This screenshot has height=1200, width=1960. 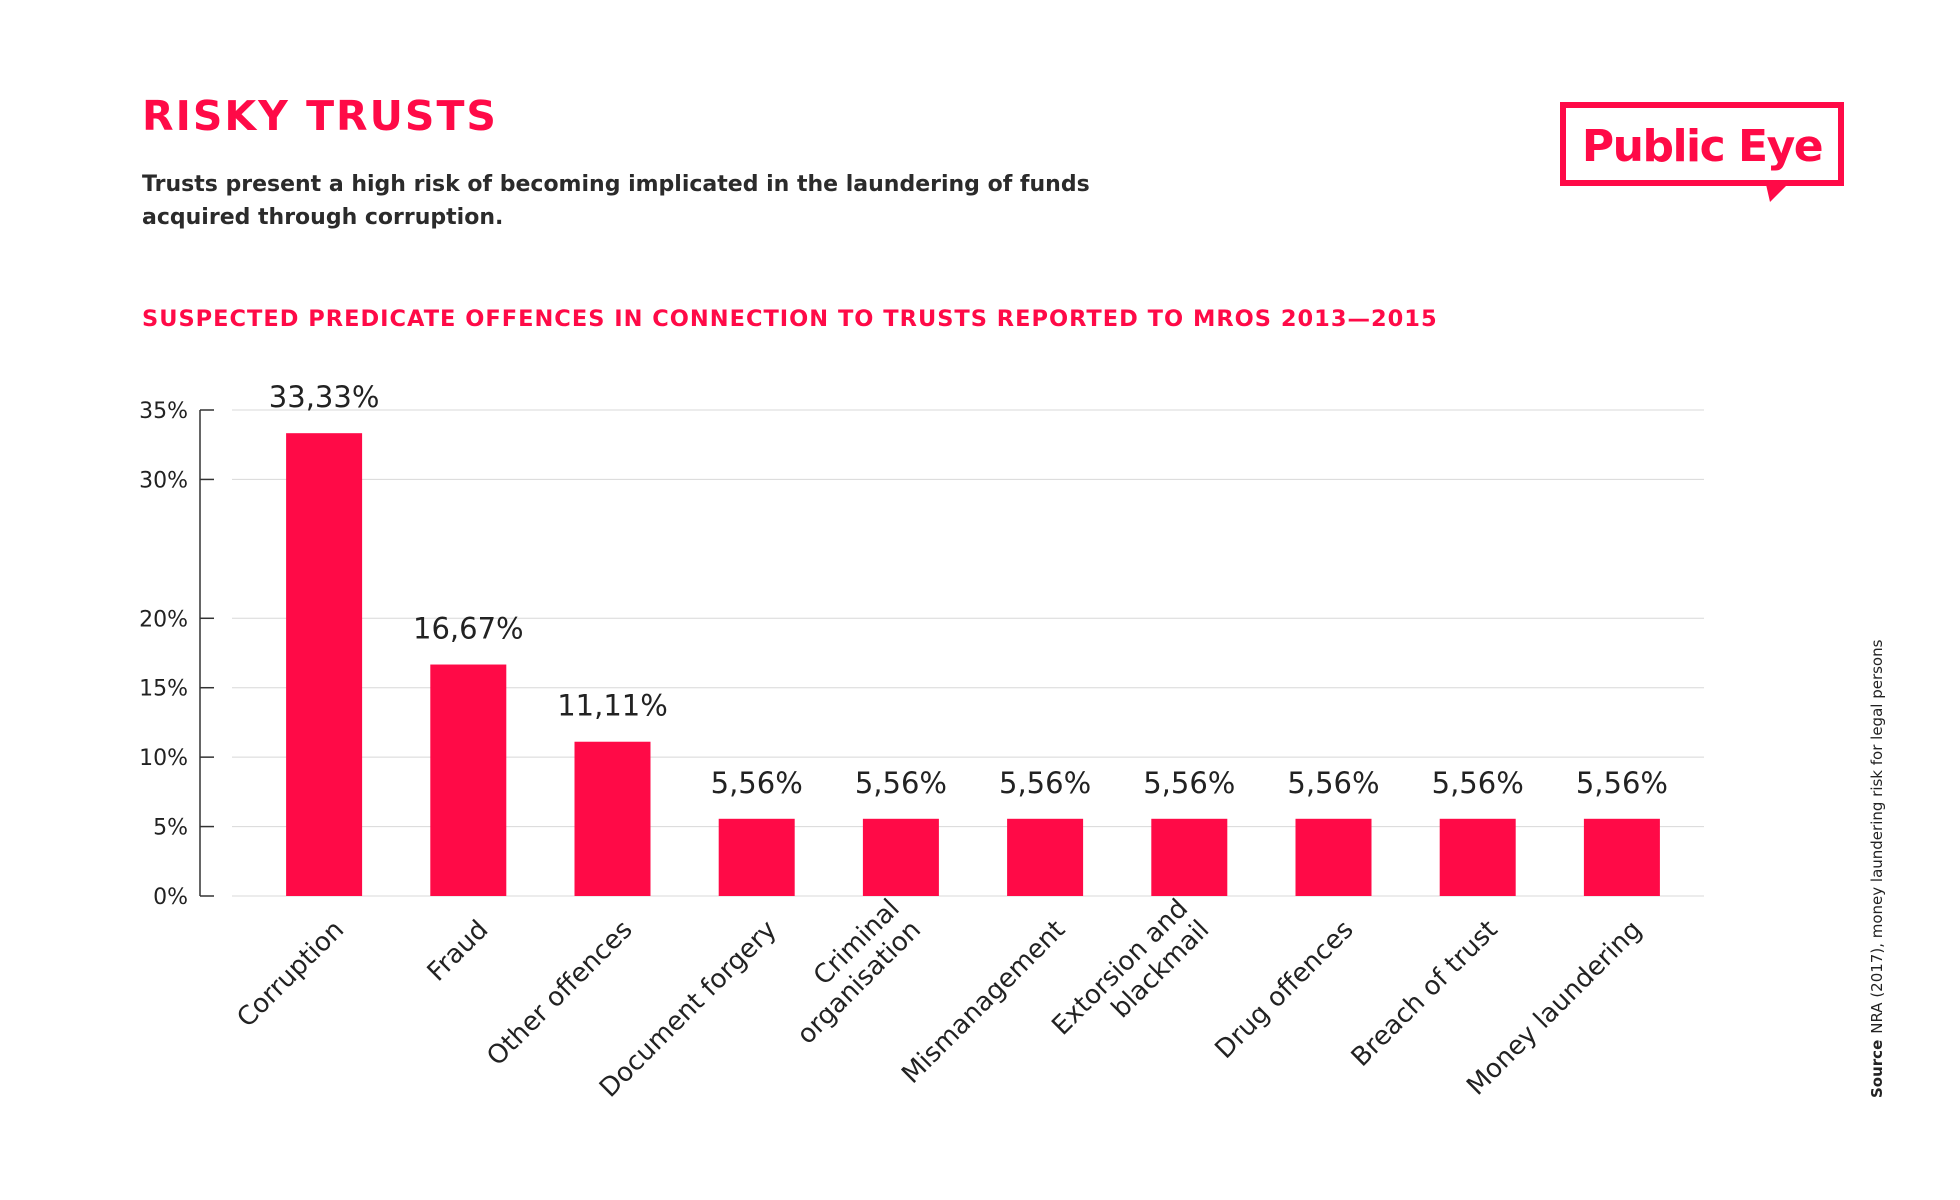 What do you see at coordinates (1778, 191) in the screenshot?
I see `logo-speech-tail` at bounding box center [1778, 191].